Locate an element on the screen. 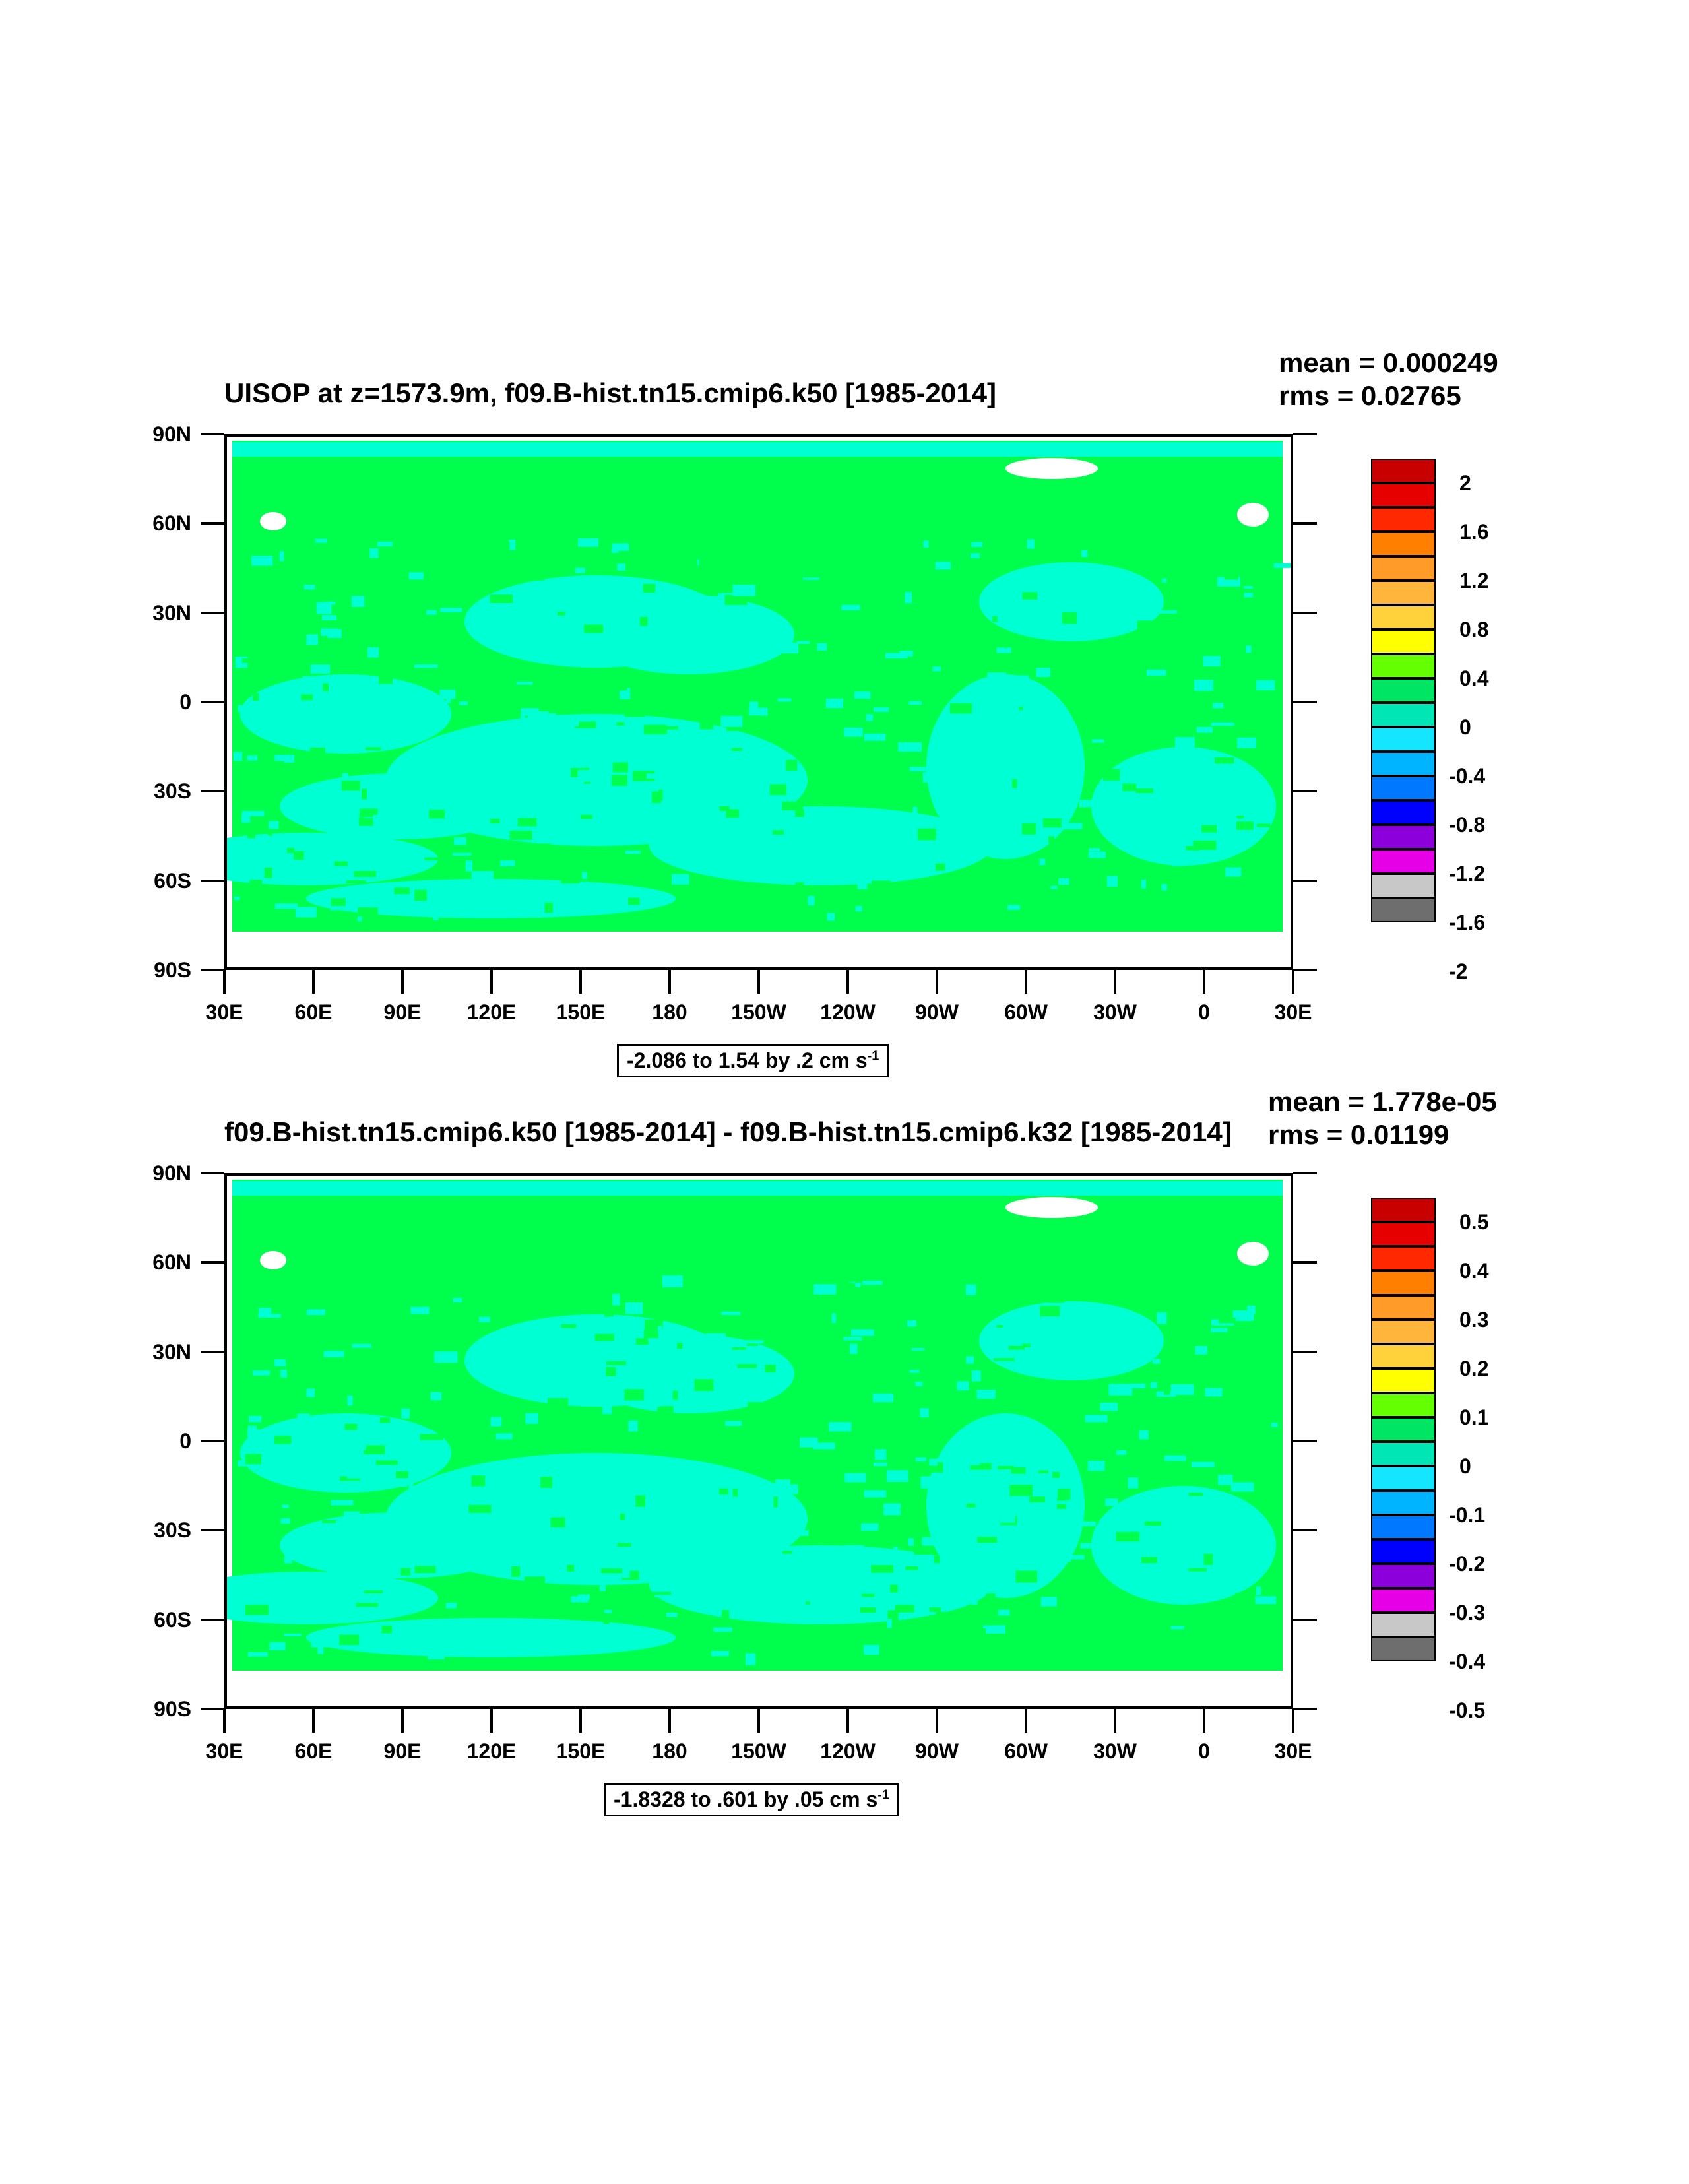 This screenshot has height=2184, width=1689. lat-label: 0 is located at coordinates (185, 702).